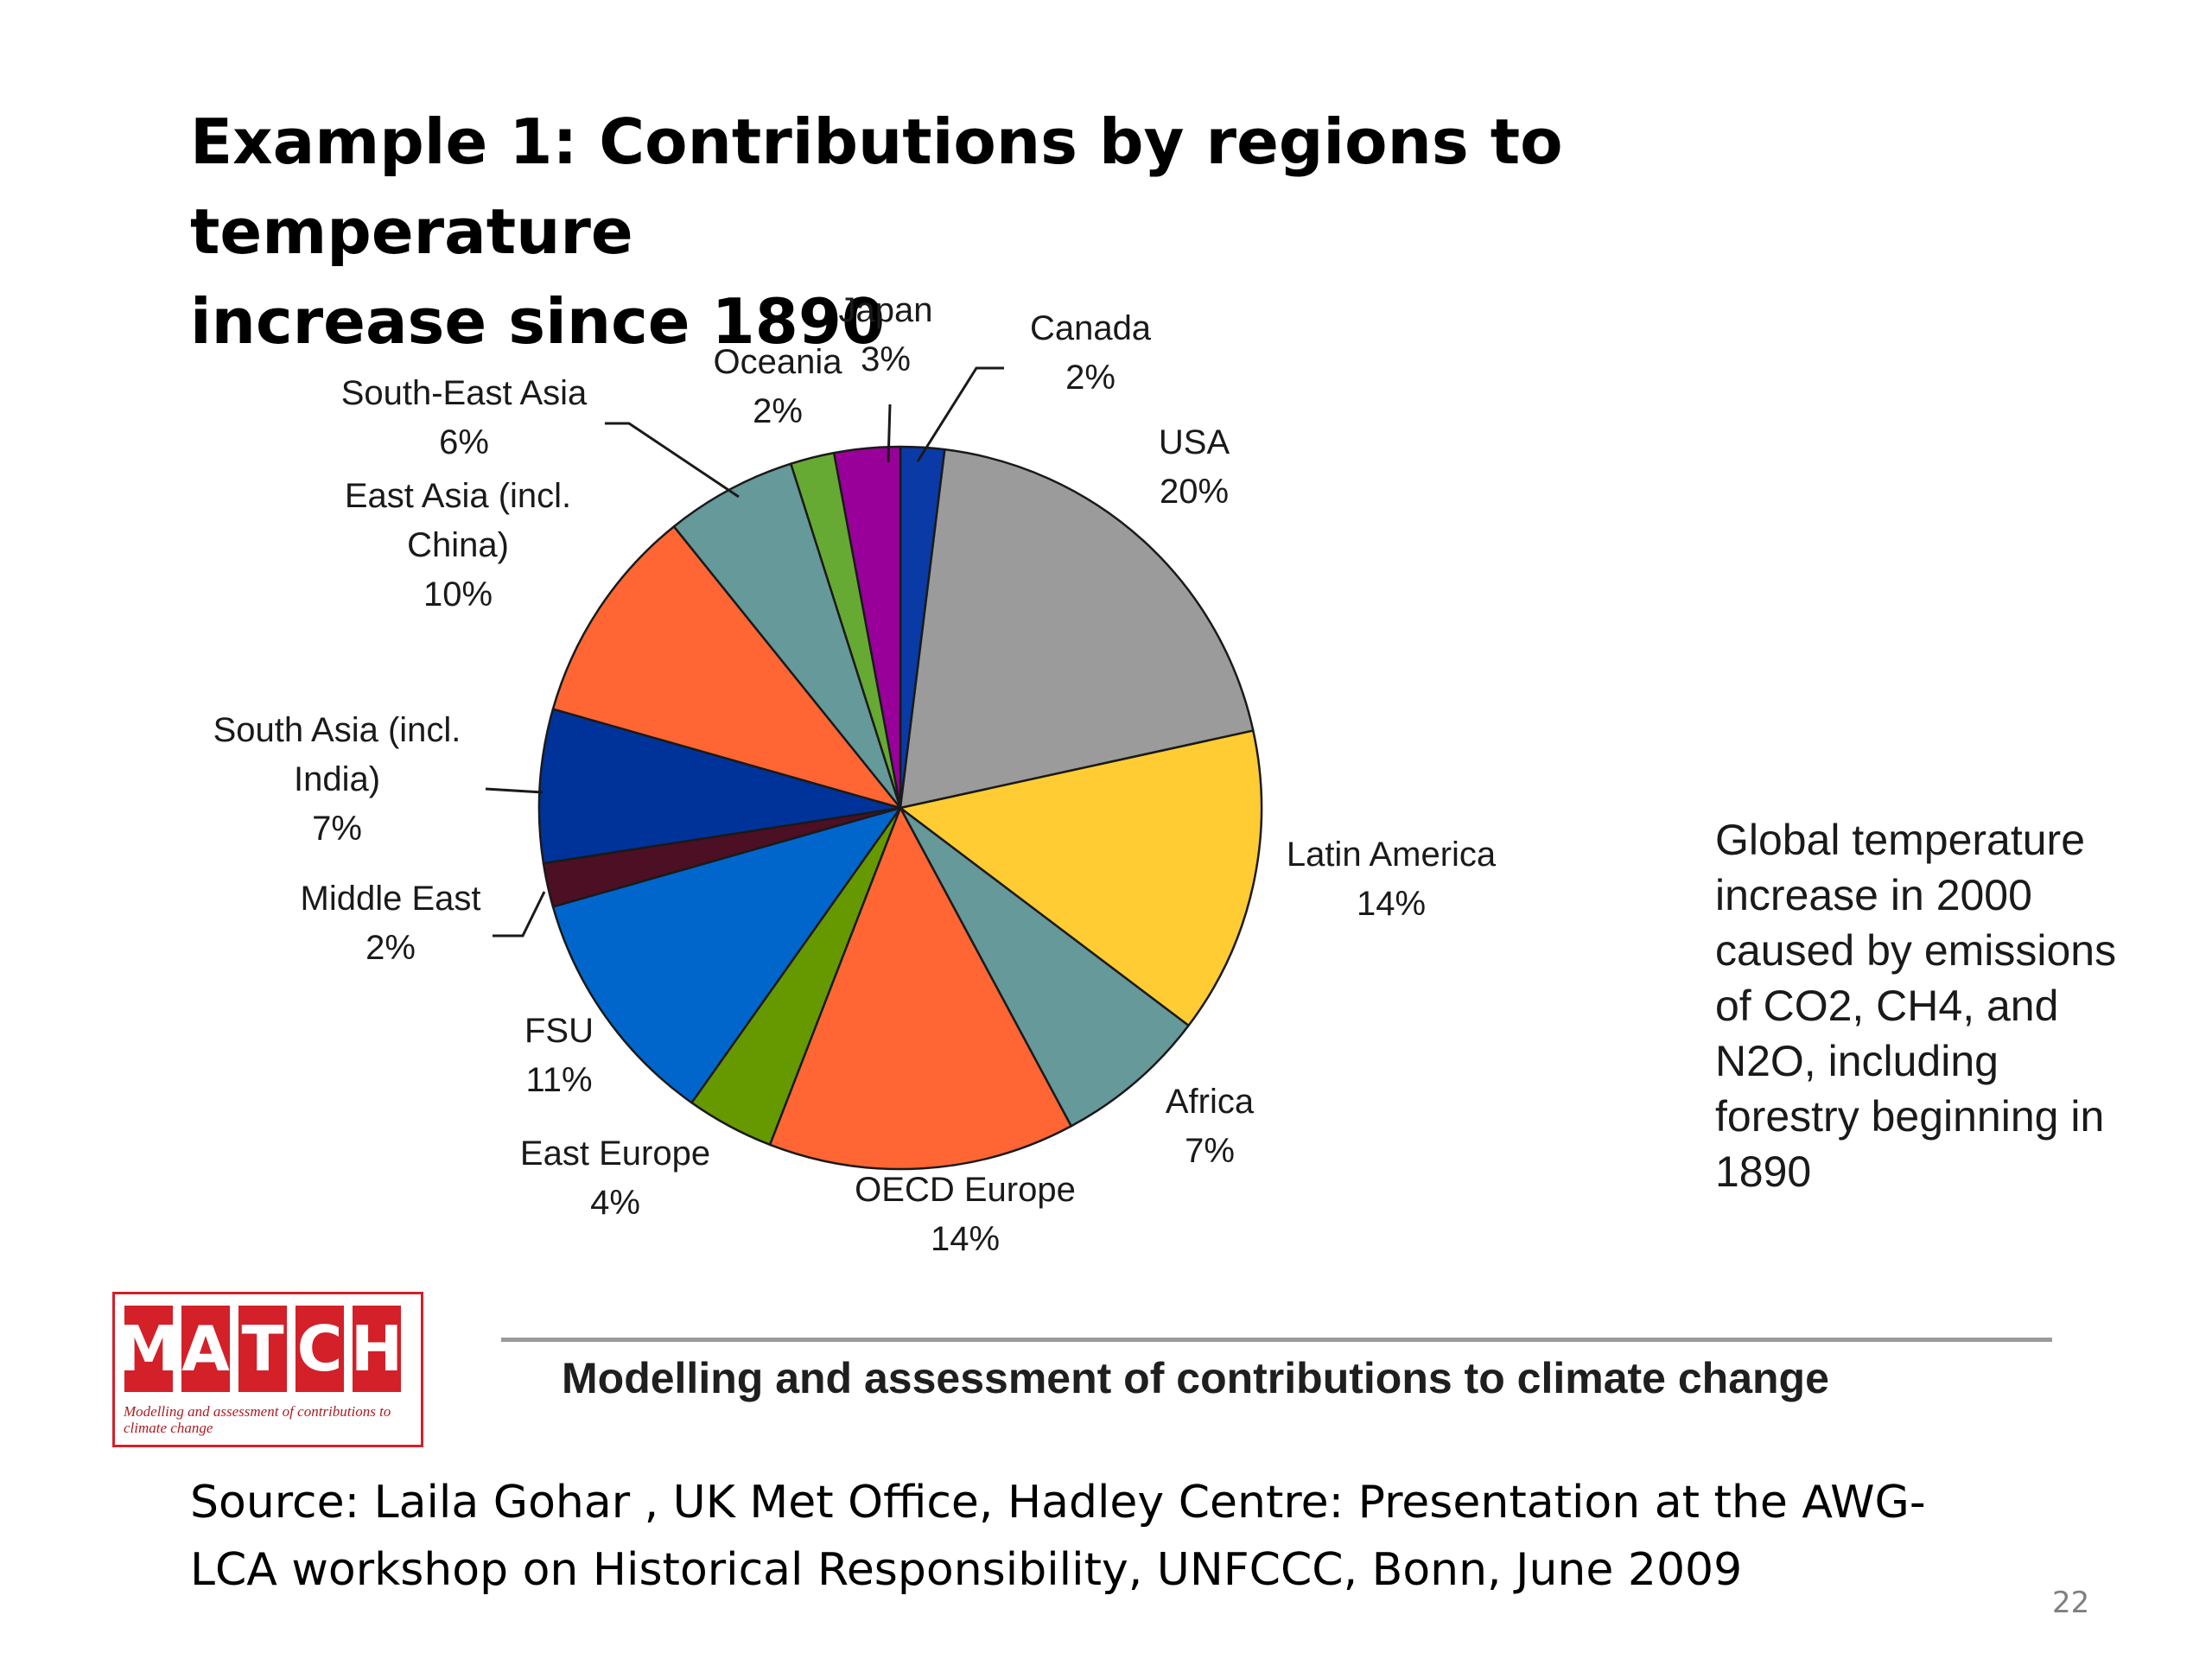 The height and width of the screenshot is (1659, 2212). I want to click on slice-label-line: OECD Europe, so click(965, 1190).